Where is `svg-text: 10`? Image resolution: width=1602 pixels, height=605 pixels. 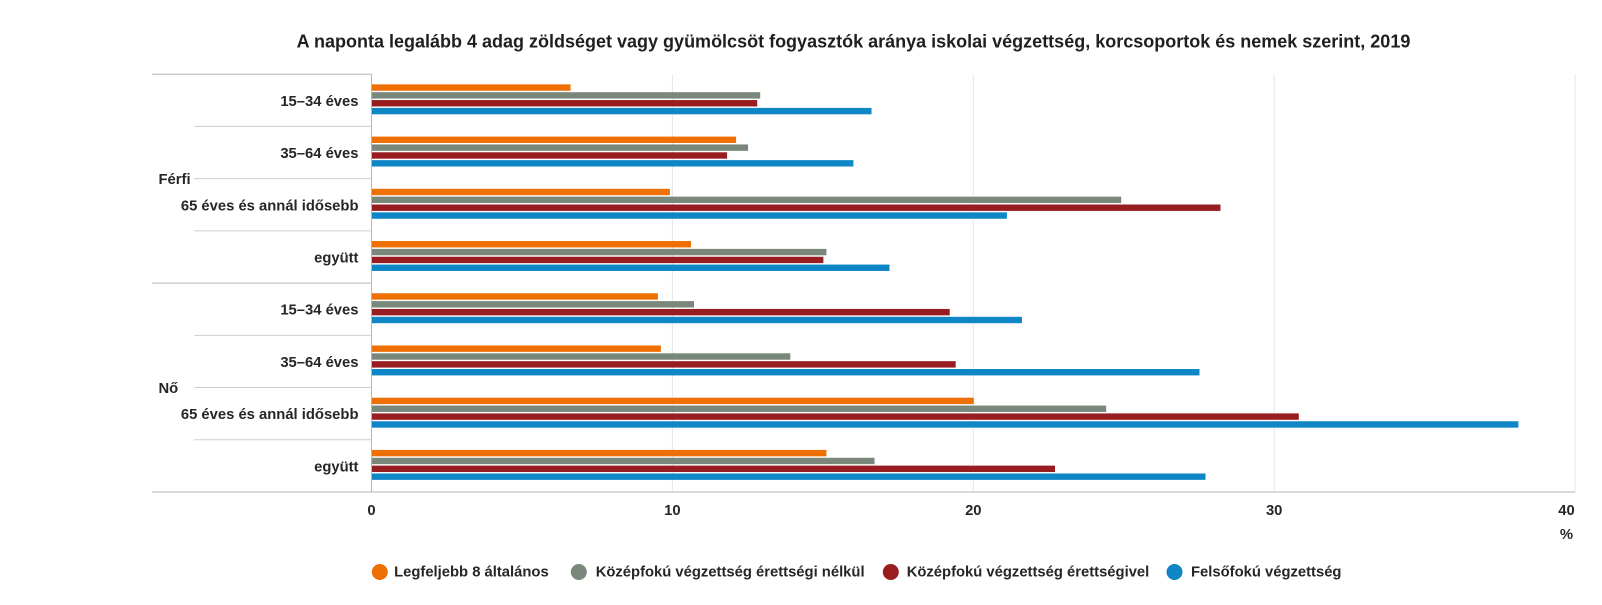 svg-text: 10 is located at coordinates (672, 511).